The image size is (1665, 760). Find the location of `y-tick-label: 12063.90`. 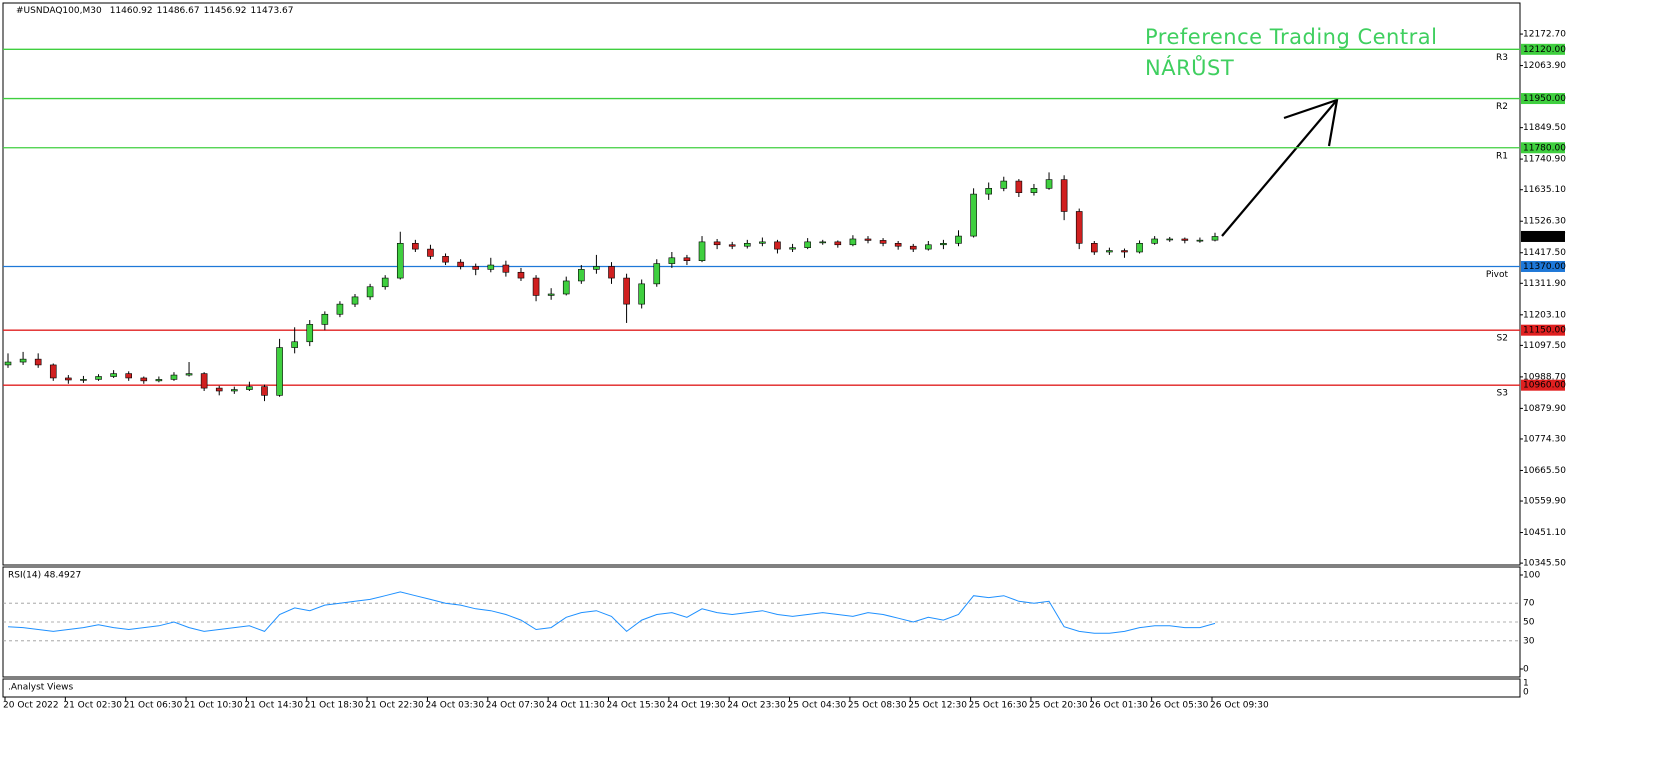

y-tick-label: 12063.90 is located at coordinates (1544, 66).